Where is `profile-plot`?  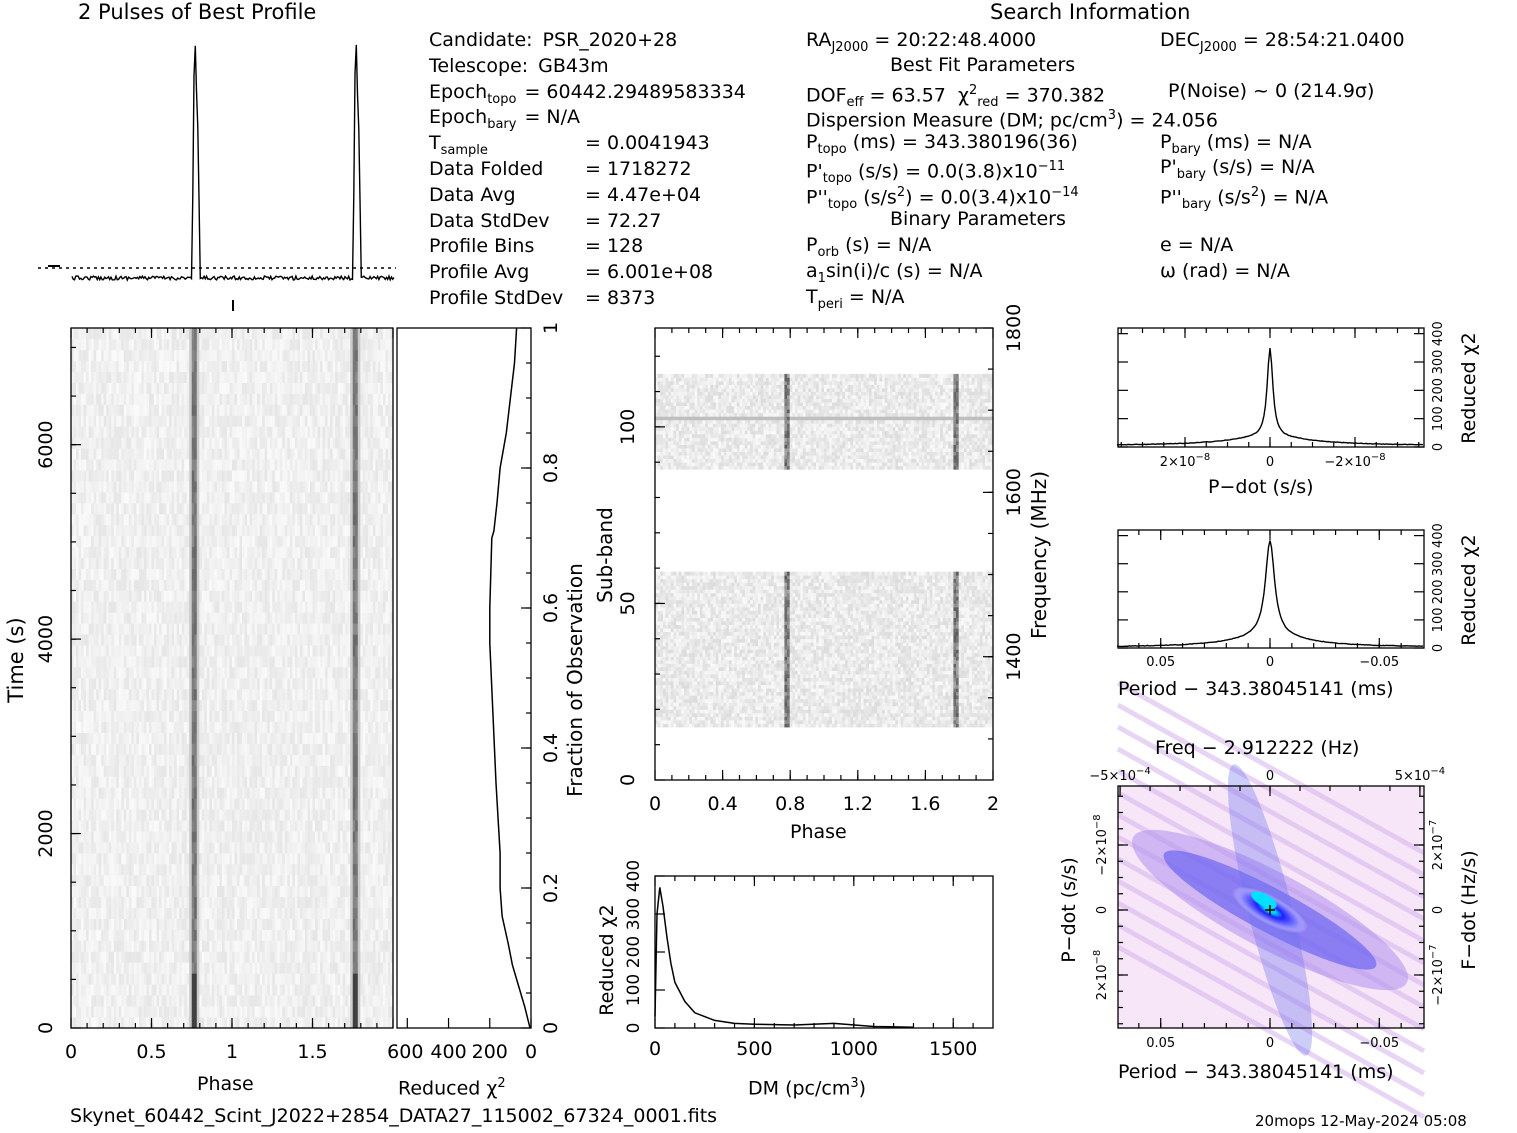
profile-plot is located at coordinates (217, 178).